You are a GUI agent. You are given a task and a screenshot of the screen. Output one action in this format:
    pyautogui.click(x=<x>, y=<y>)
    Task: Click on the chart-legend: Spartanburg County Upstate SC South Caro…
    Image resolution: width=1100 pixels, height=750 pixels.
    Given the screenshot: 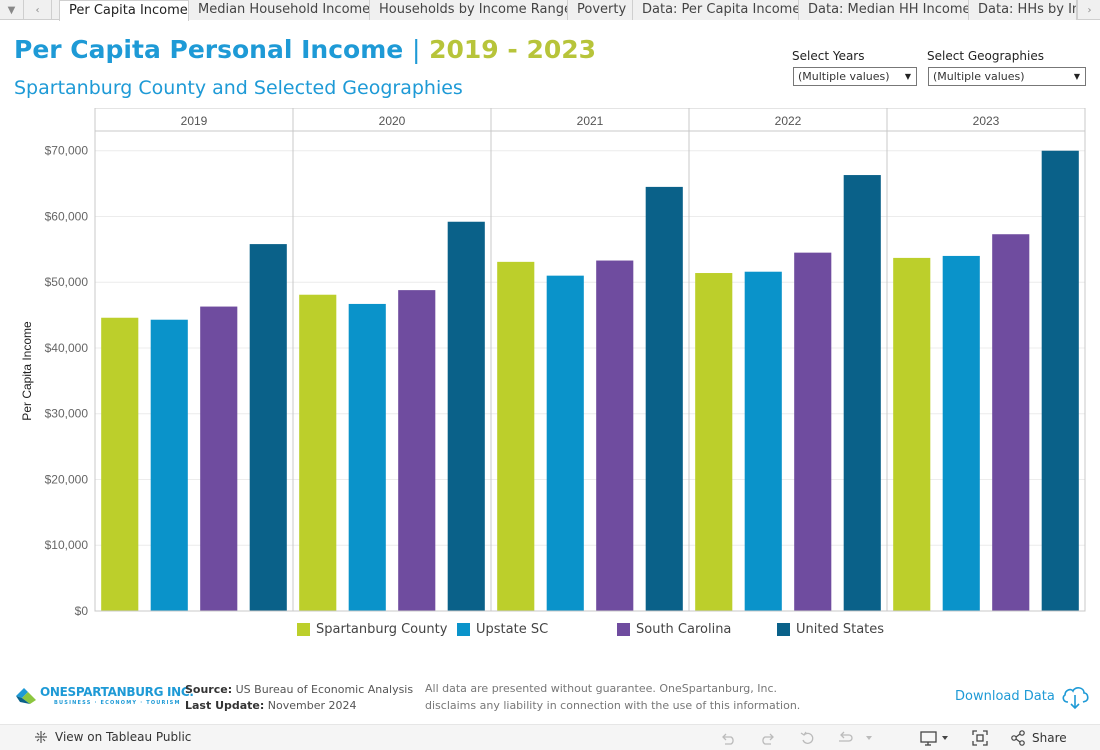 What is the action you would take?
    pyautogui.click(x=550, y=631)
    